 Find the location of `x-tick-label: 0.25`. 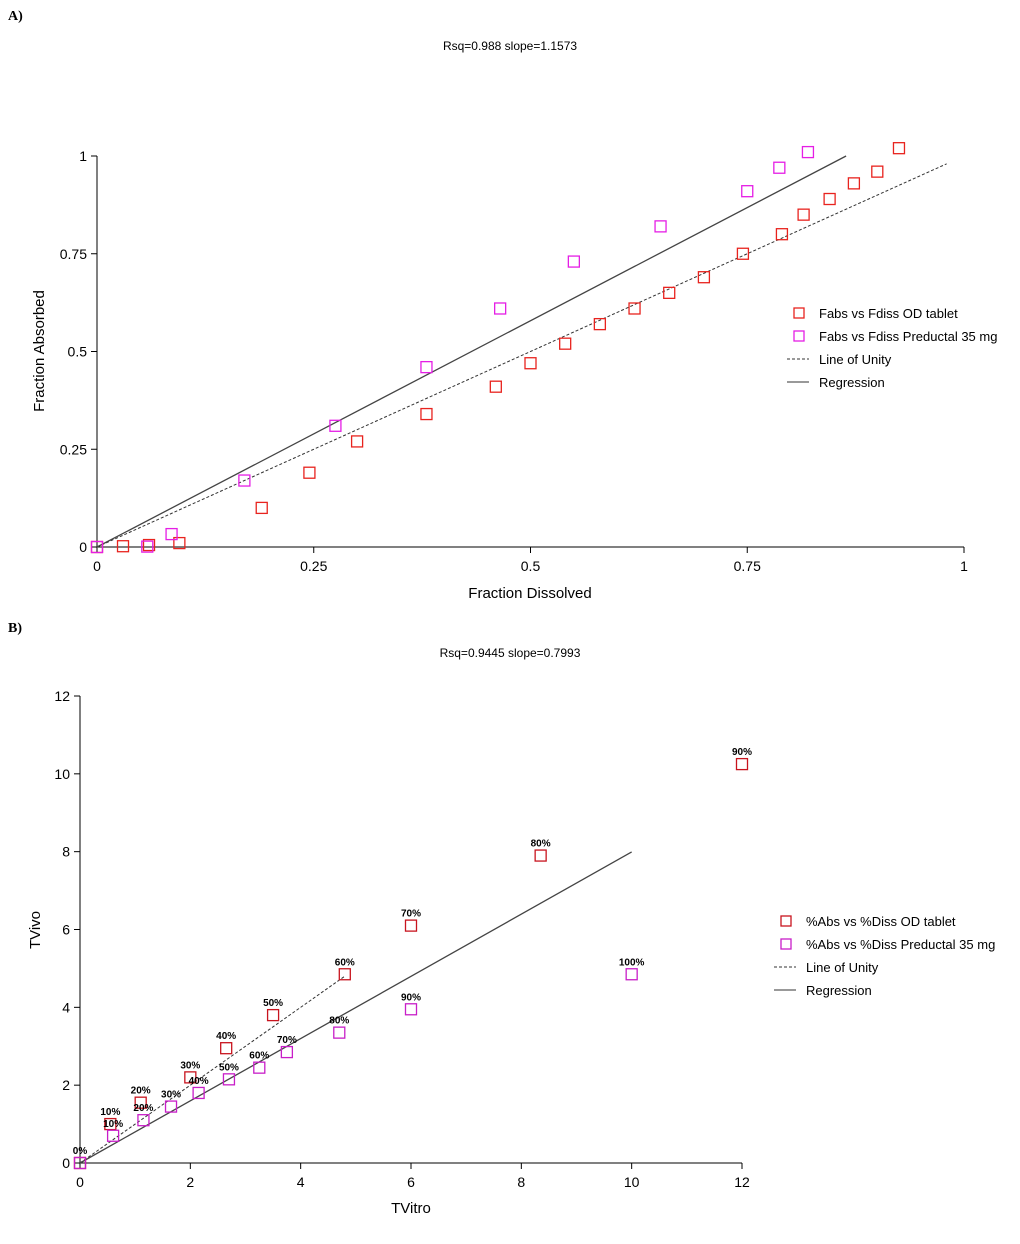

x-tick-label: 0.25 is located at coordinates (313, 566).